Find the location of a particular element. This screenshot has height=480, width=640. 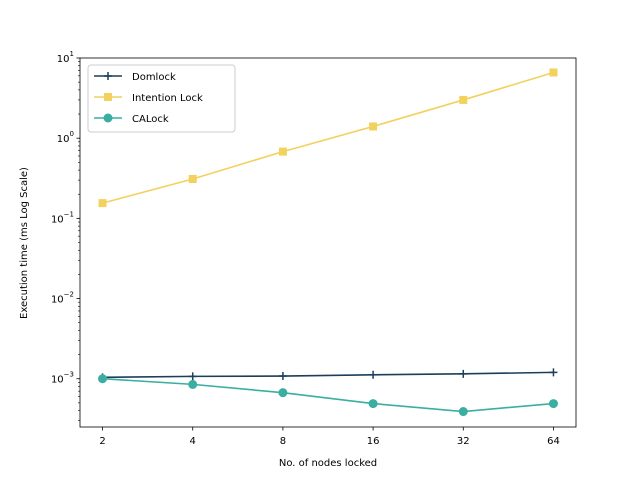

x-tick-label: 2 is located at coordinates (102, 441).